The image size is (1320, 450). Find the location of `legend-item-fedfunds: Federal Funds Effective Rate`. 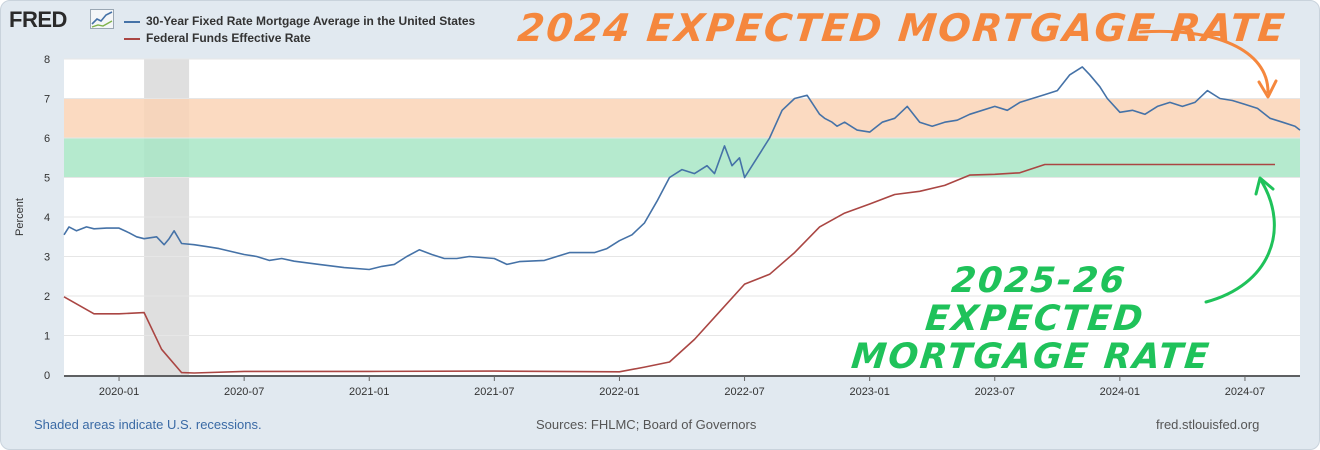

legend-item-fedfunds: Federal Funds Effective Rate is located at coordinates (299, 38).